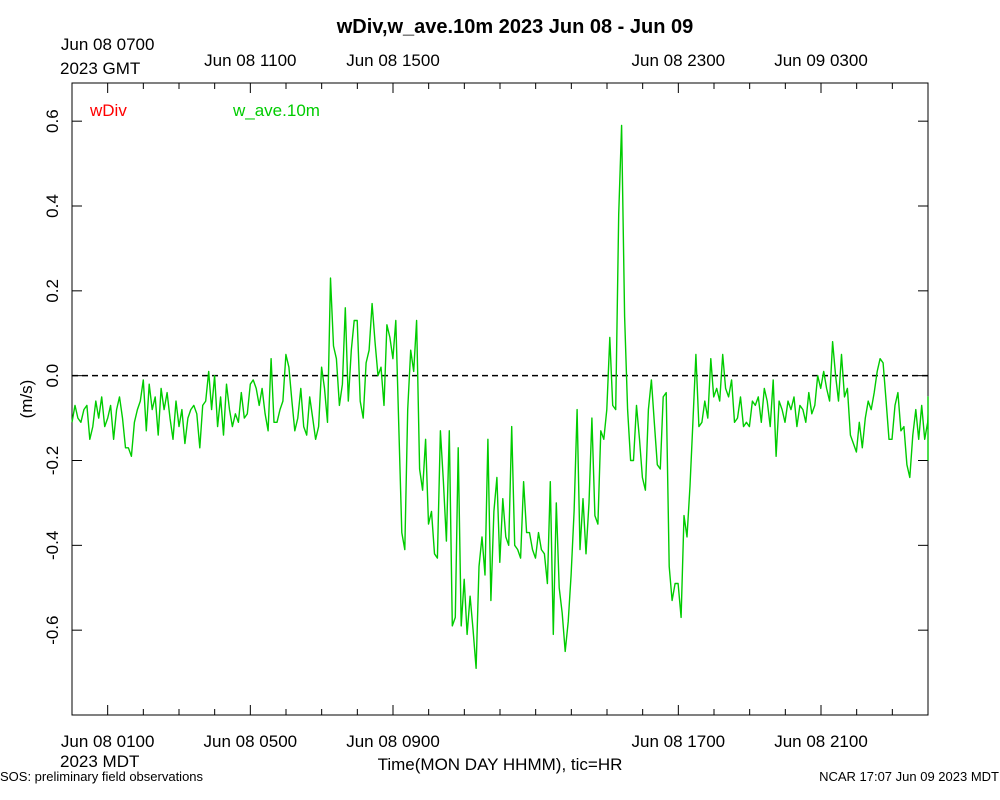 The height and width of the screenshot is (800, 1000). Describe the element at coordinates (102, 776) in the screenshot. I see `footer-left: SOS: preliminary field observations` at that location.